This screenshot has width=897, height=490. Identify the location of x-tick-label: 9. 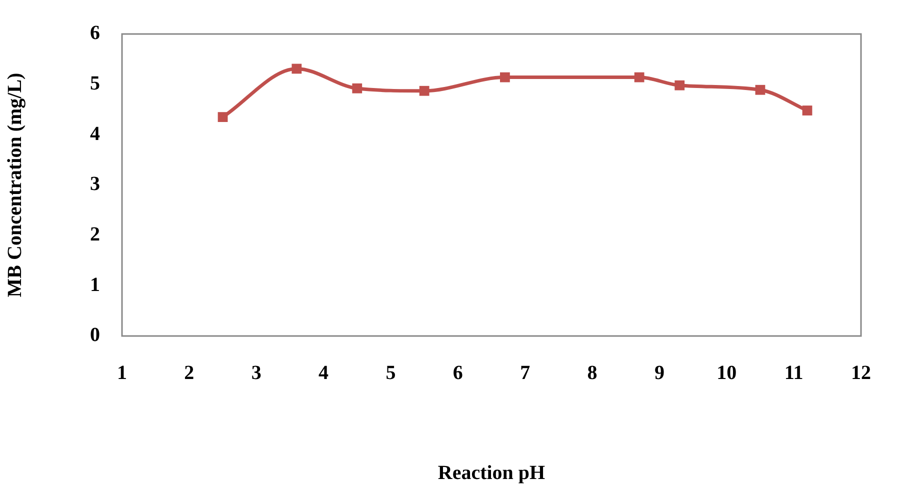
(659, 373).